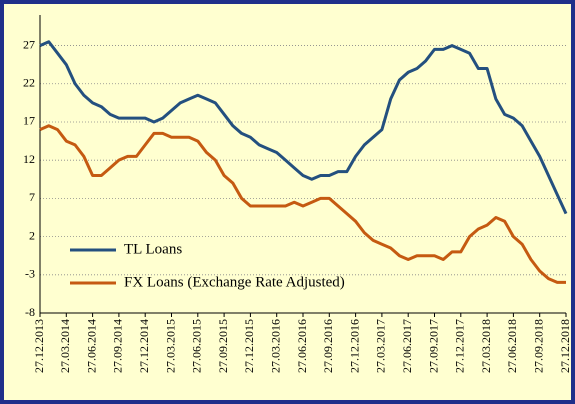 This screenshot has width=575, height=404. I want to click on x-tick-label: 27.03.2014, so click(65, 346).